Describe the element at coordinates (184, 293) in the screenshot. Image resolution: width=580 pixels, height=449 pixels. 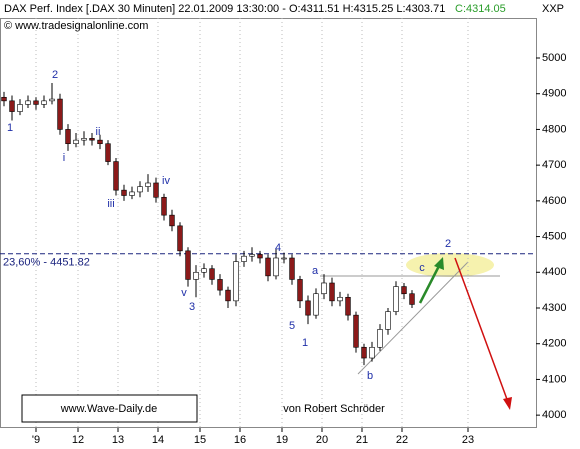
I see `wave-label: v` at that location.